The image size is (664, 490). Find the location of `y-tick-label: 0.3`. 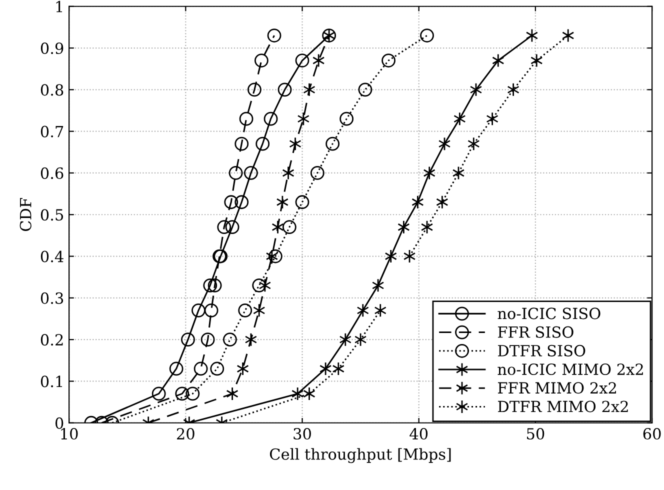

y-tick-label: 0.3 is located at coordinates (52, 298).